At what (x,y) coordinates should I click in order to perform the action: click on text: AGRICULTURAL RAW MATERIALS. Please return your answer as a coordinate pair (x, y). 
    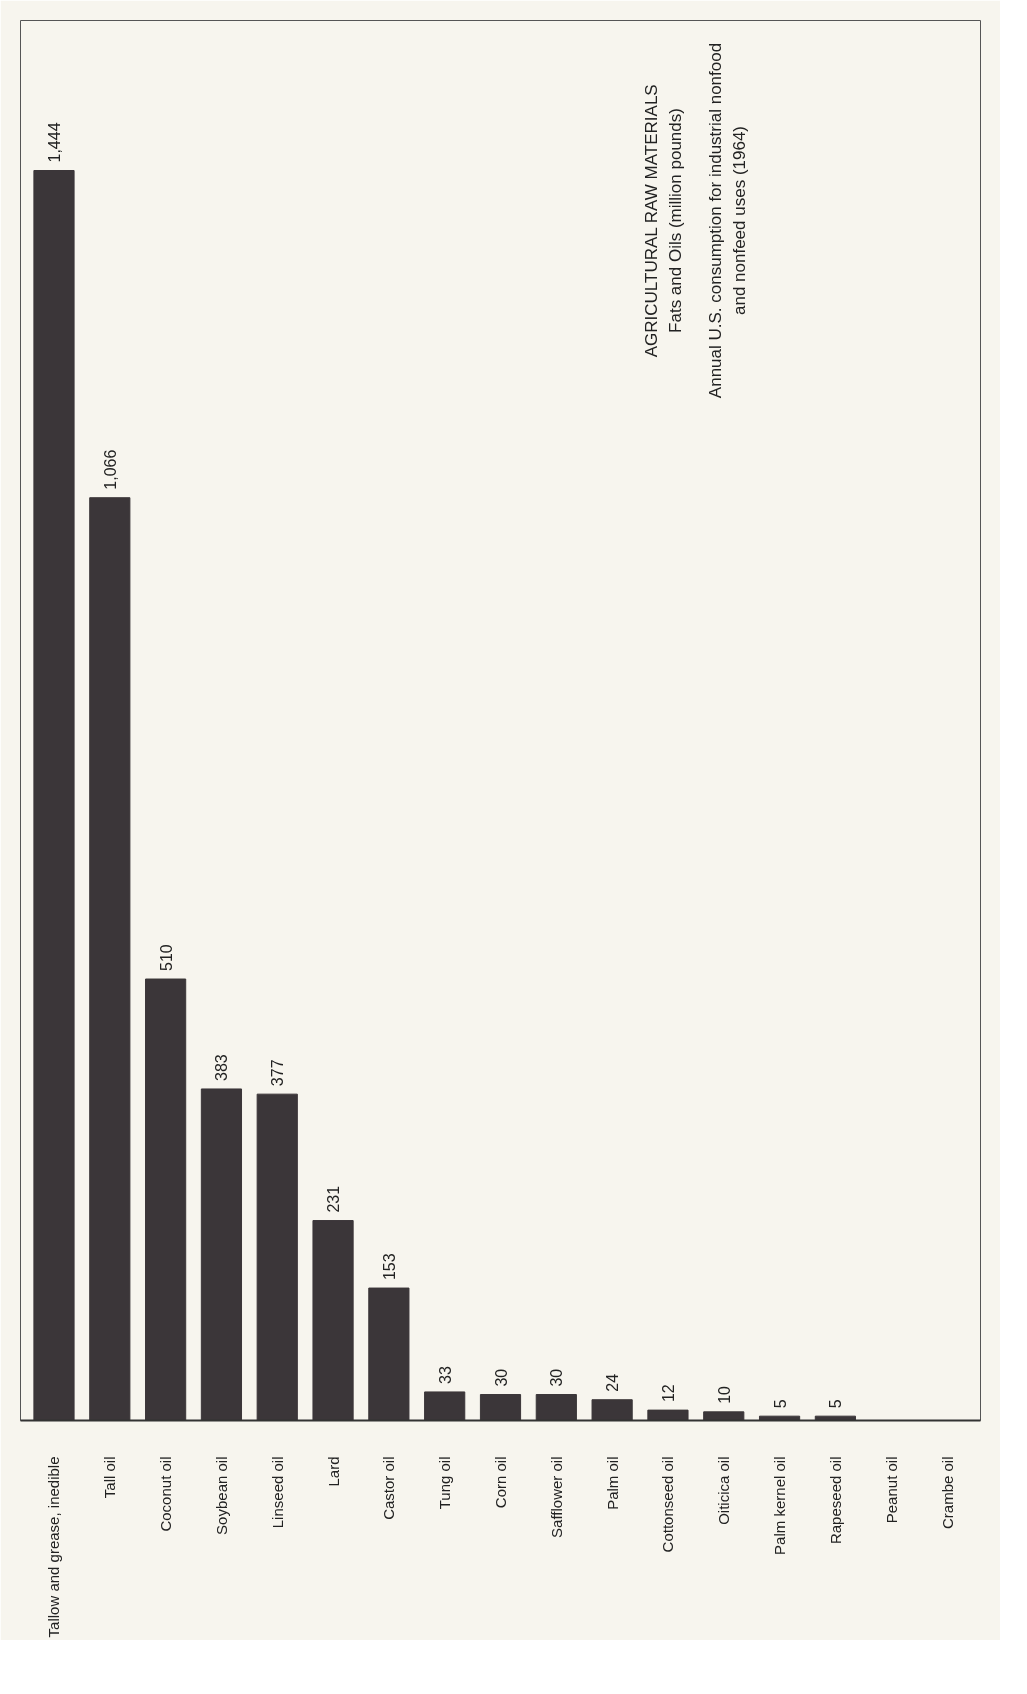
    Looking at the image, I should click on (651, 221).